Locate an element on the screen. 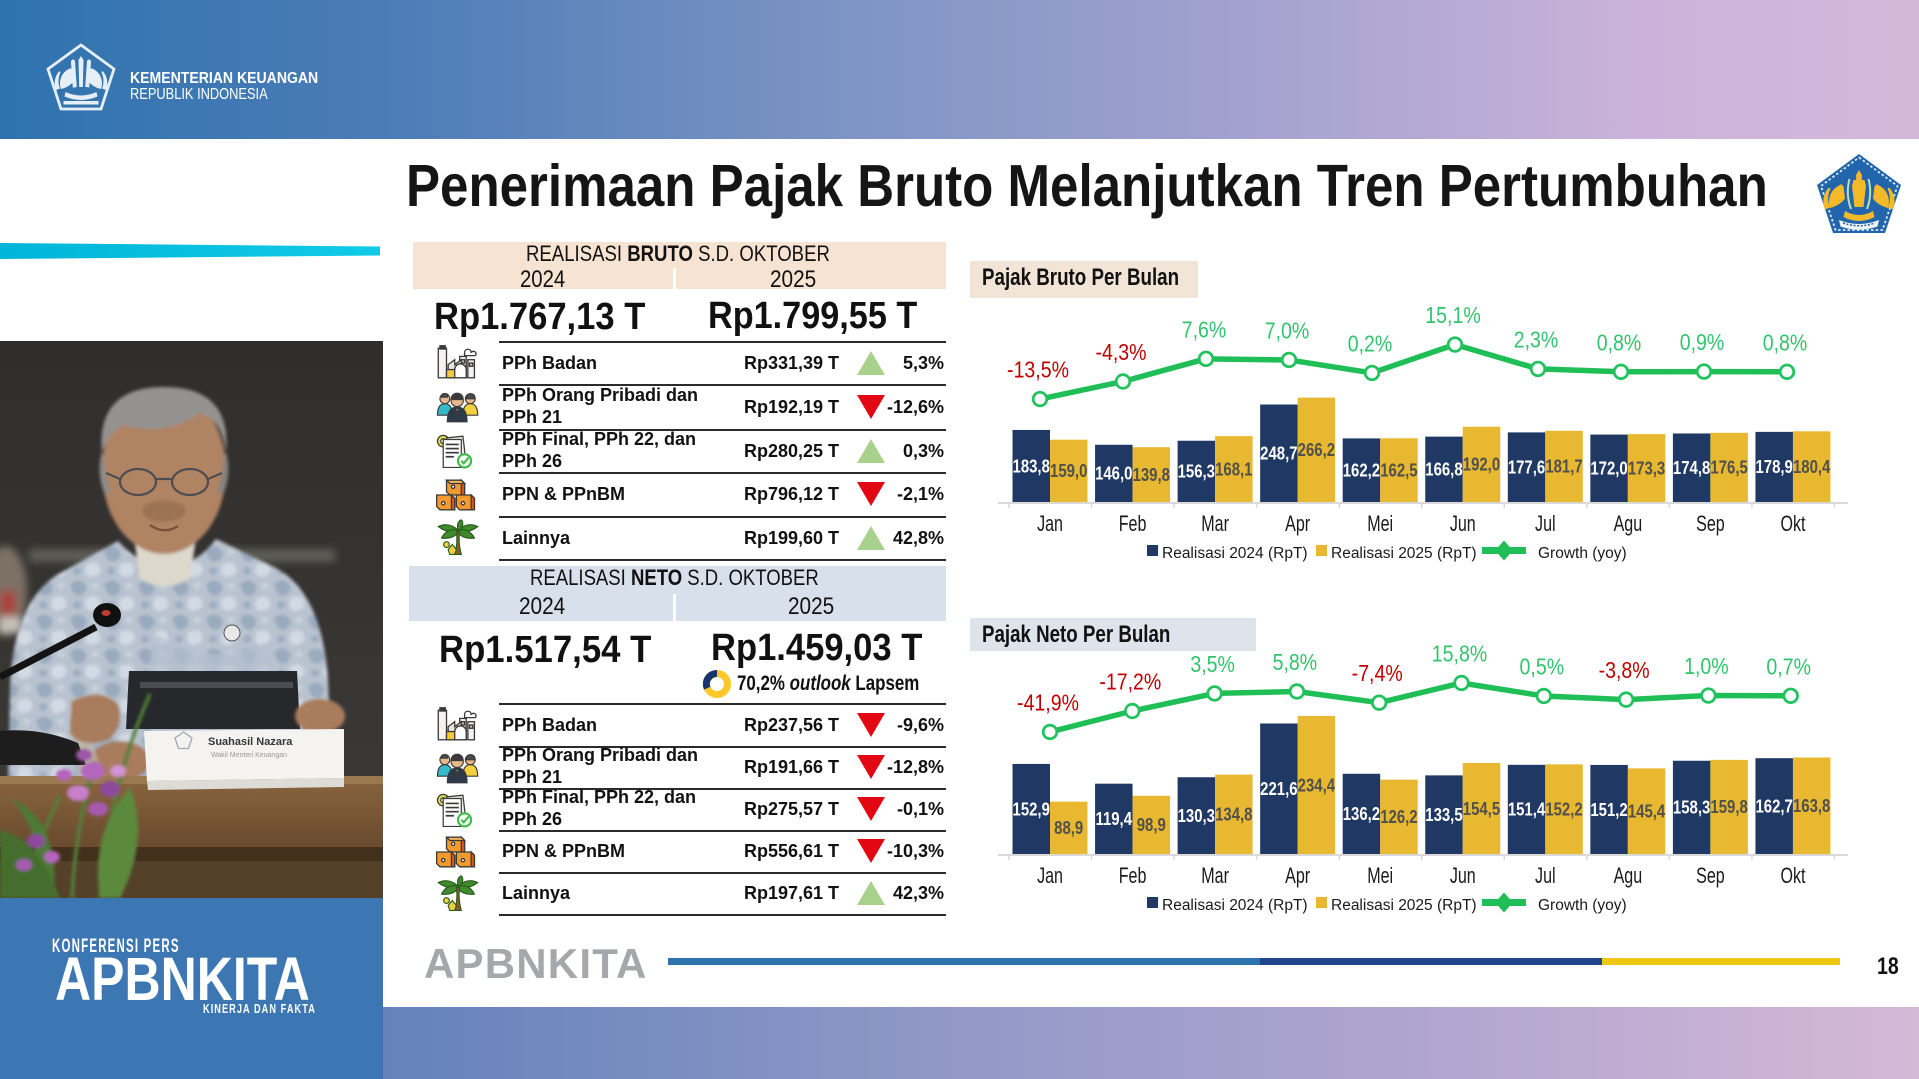 This screenshot has height=1079, width=1919. svg-text: -3,8% is located at coordinates (1624, 671).